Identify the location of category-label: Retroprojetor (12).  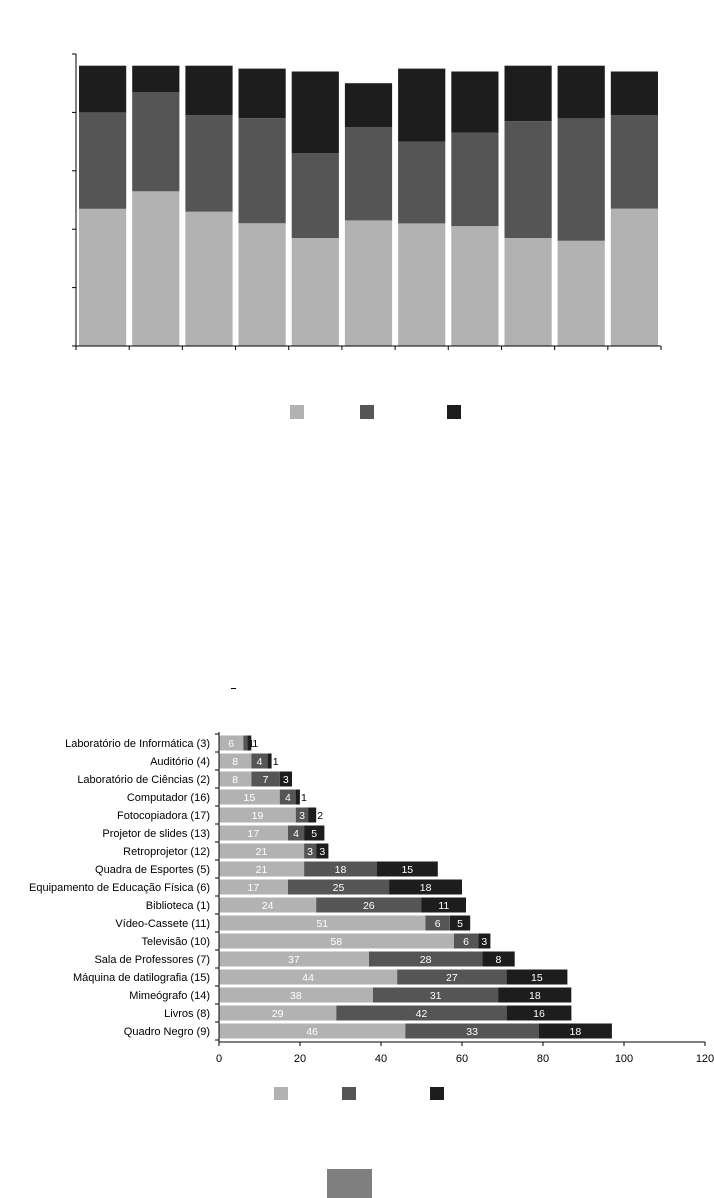
(166, 852).